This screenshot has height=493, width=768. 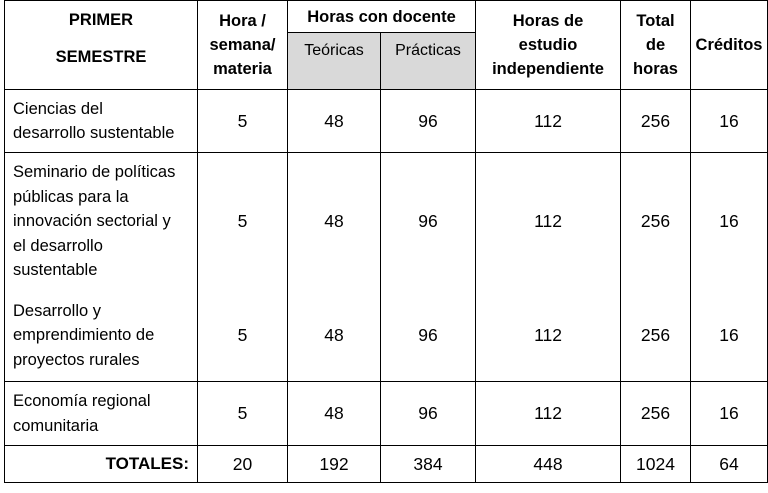 I want to click on subject-line: Economía regional, so click(x=82, y=401).